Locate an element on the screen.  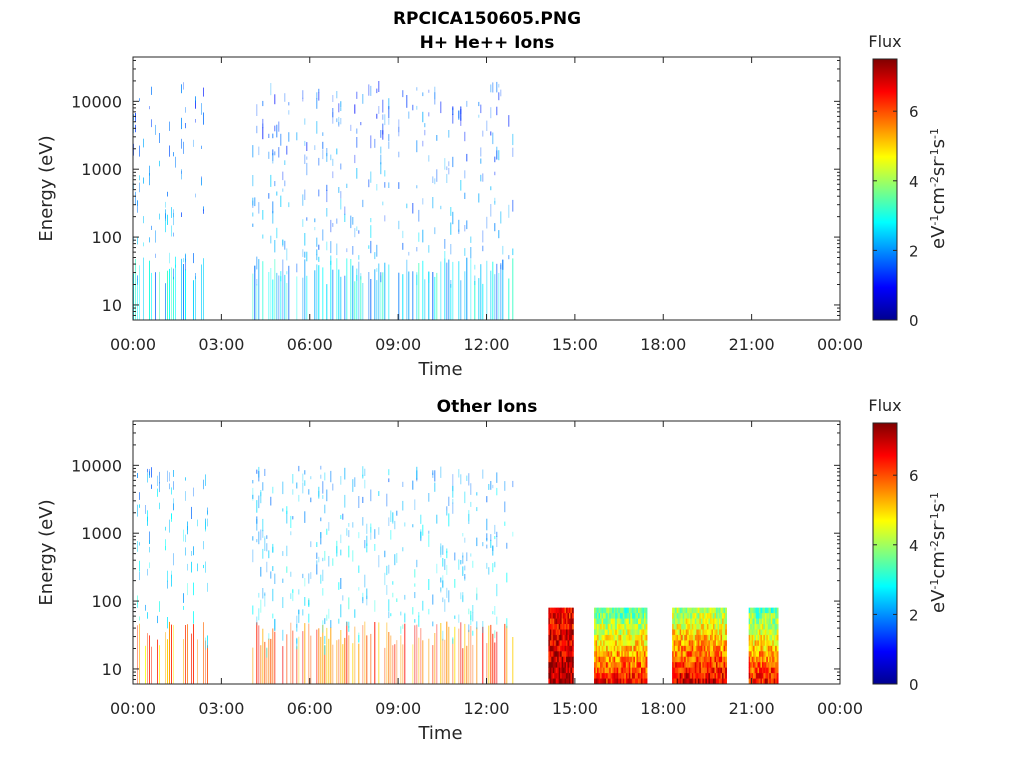
panel2-title: Other Ions is located at coordinates (487, 407).